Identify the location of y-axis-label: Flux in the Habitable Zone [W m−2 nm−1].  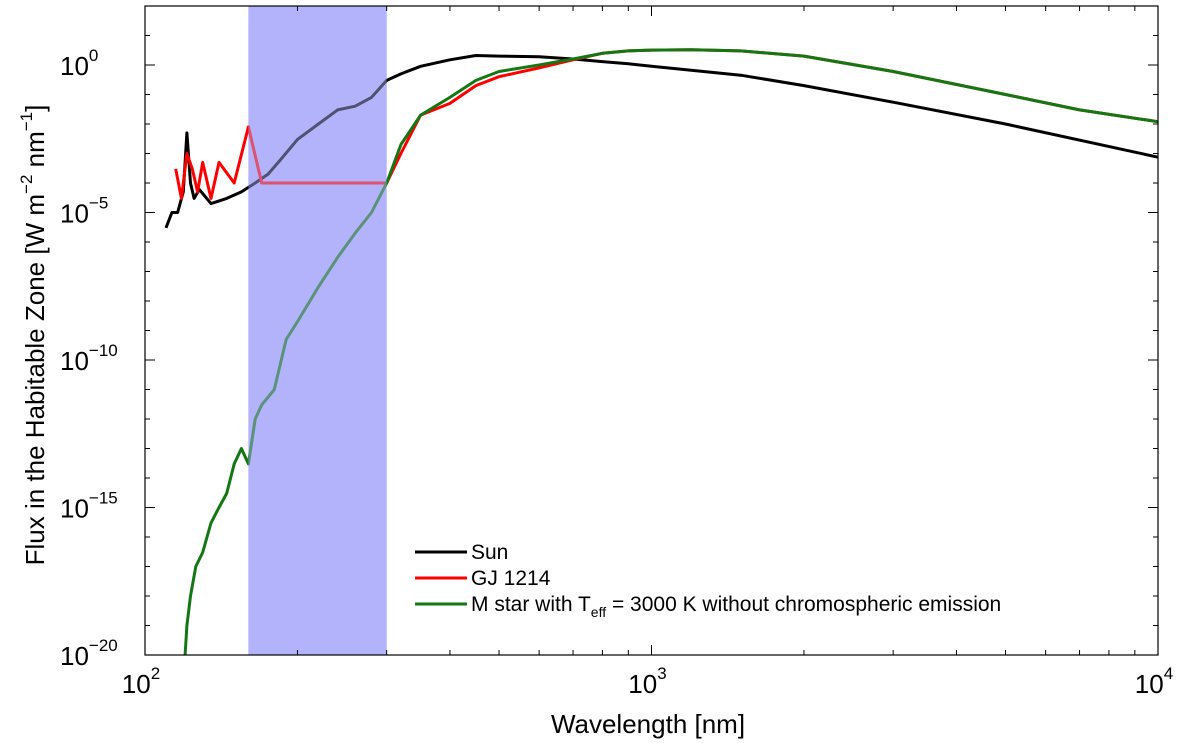
(33, 335).